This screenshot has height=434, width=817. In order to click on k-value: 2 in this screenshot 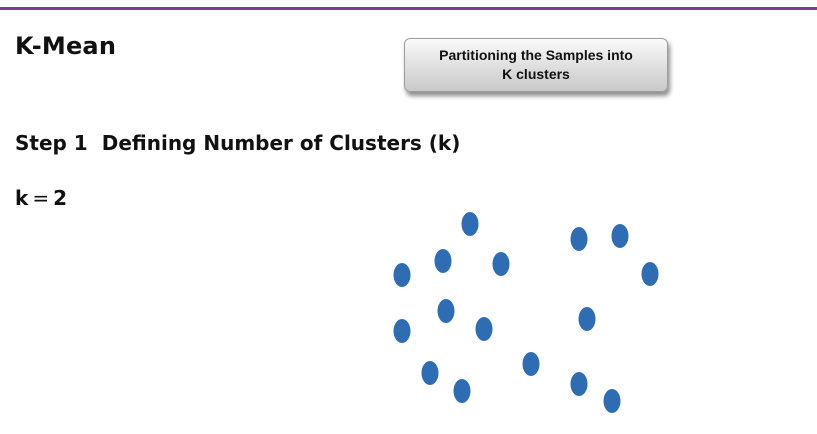, I will do `click(60, 198)`.